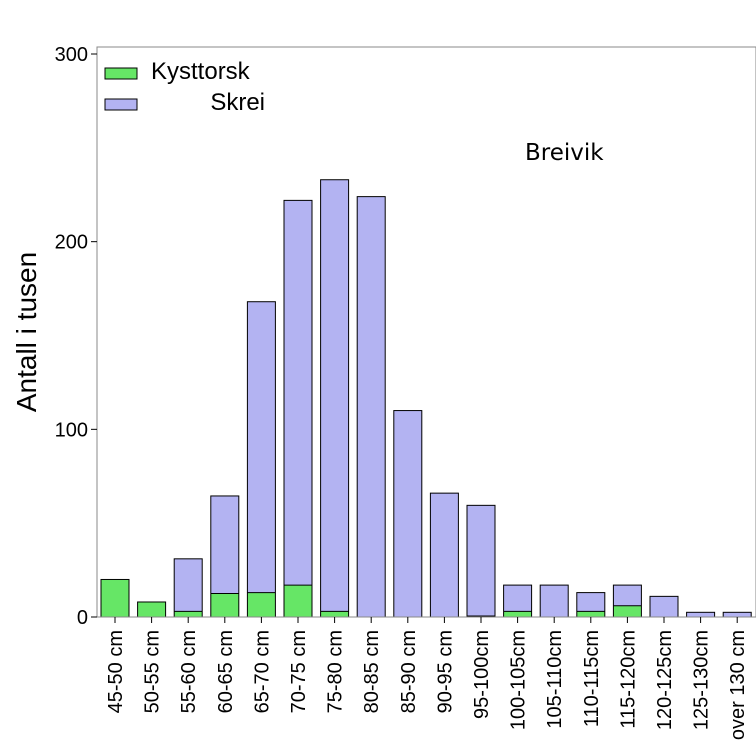 Image resolution: width=756 pixels, height=756 pixels. Describe the element at coordinates (262, 671) in the screenshot. I see `x-tick-label: 65-70 cm` at that location.